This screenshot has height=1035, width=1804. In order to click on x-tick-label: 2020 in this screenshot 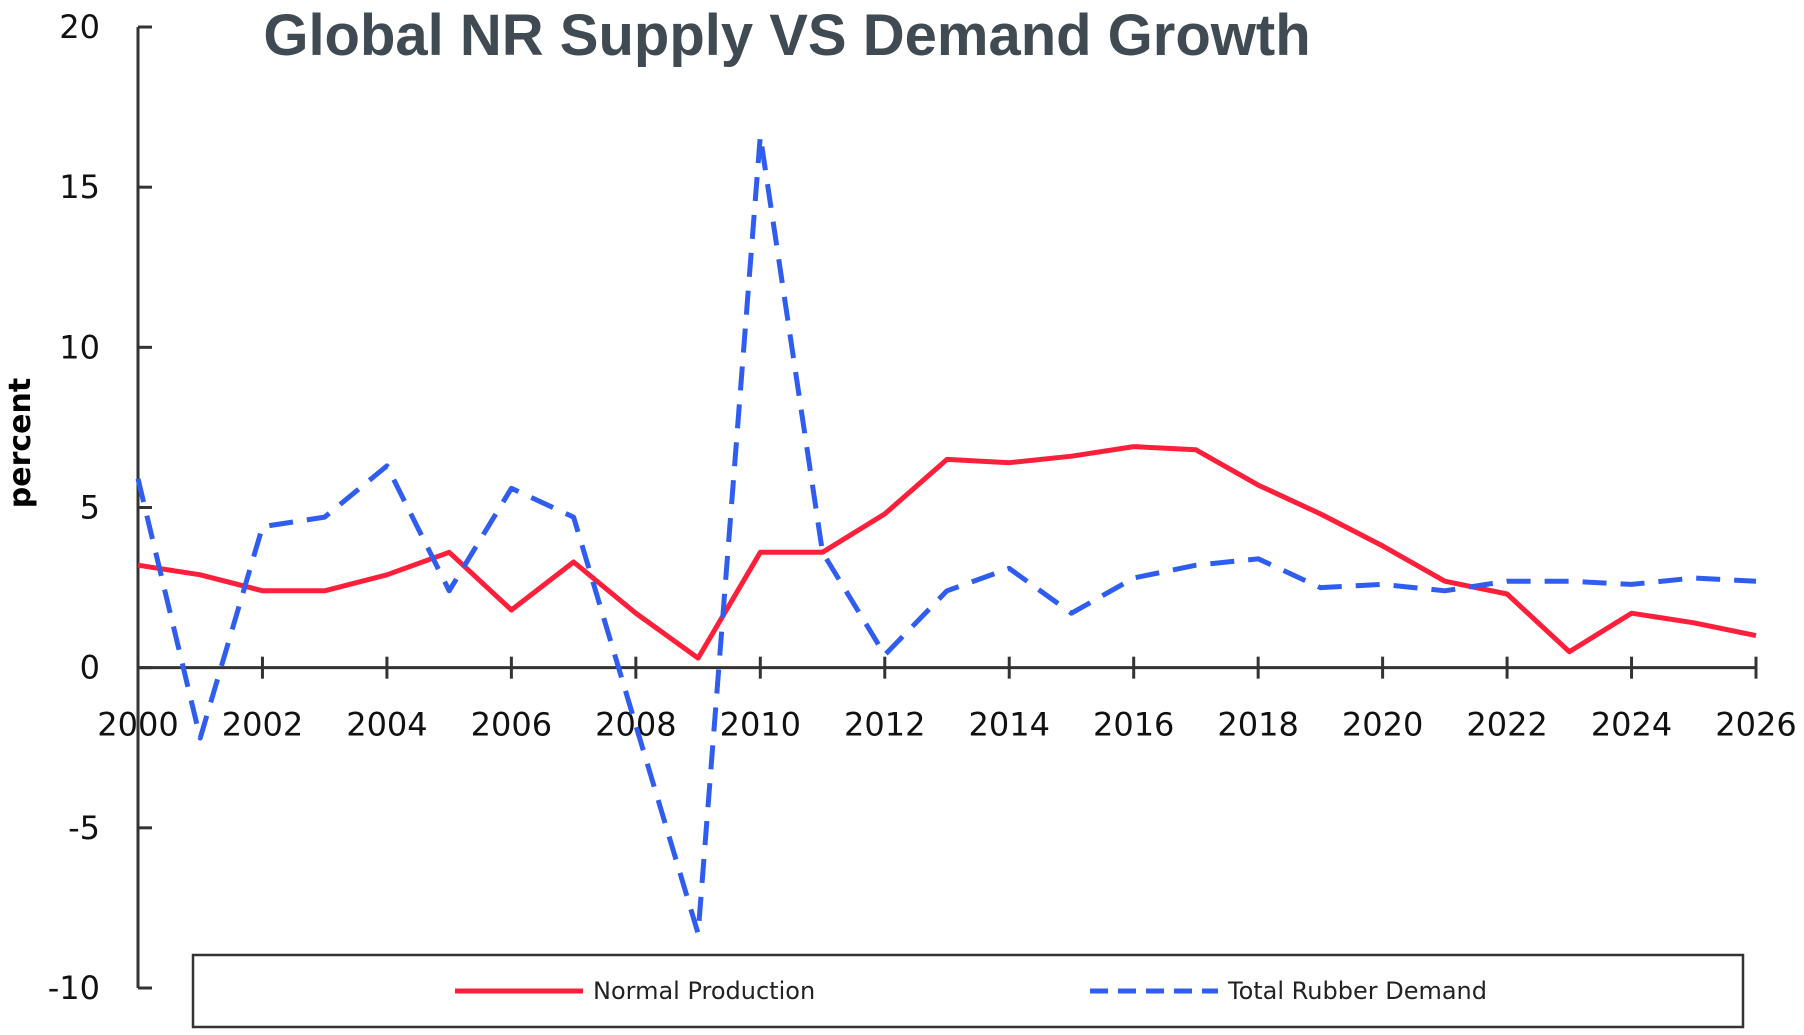, I will do `click(1382, 725)`.